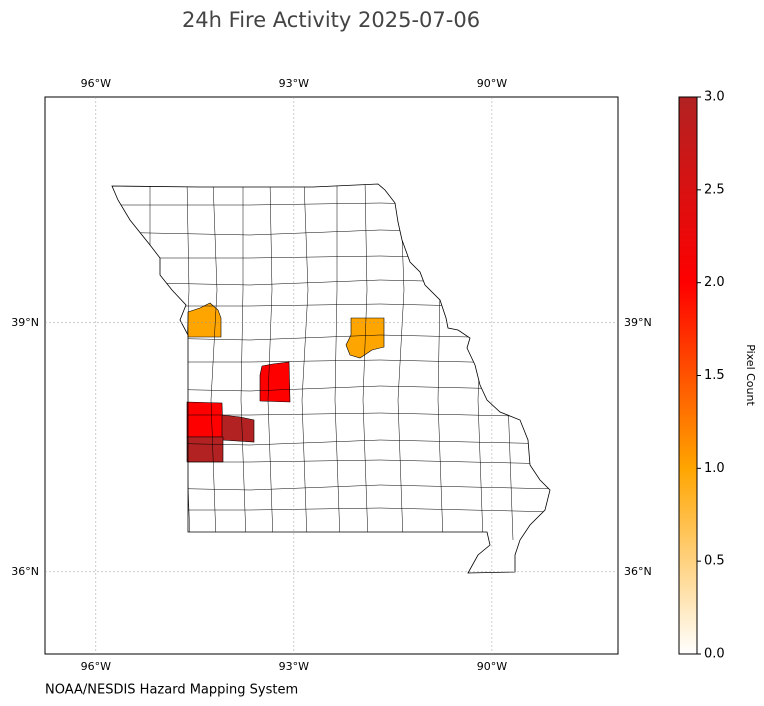 Image resolution: width=764 pixels, height=706 pixels. Describe the element at coordinates (331, 20) in the screenshot. I see `chart-title: 24h Fire Activity 2025-07-06` at that location.